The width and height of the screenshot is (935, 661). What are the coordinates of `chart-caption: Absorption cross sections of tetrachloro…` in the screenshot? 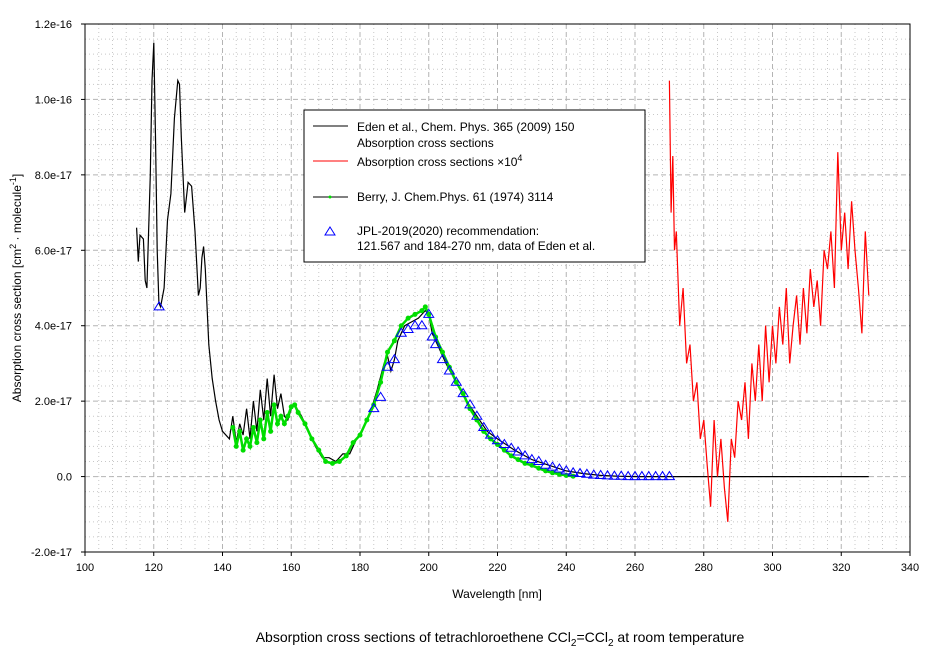 It's located at (500, 639).